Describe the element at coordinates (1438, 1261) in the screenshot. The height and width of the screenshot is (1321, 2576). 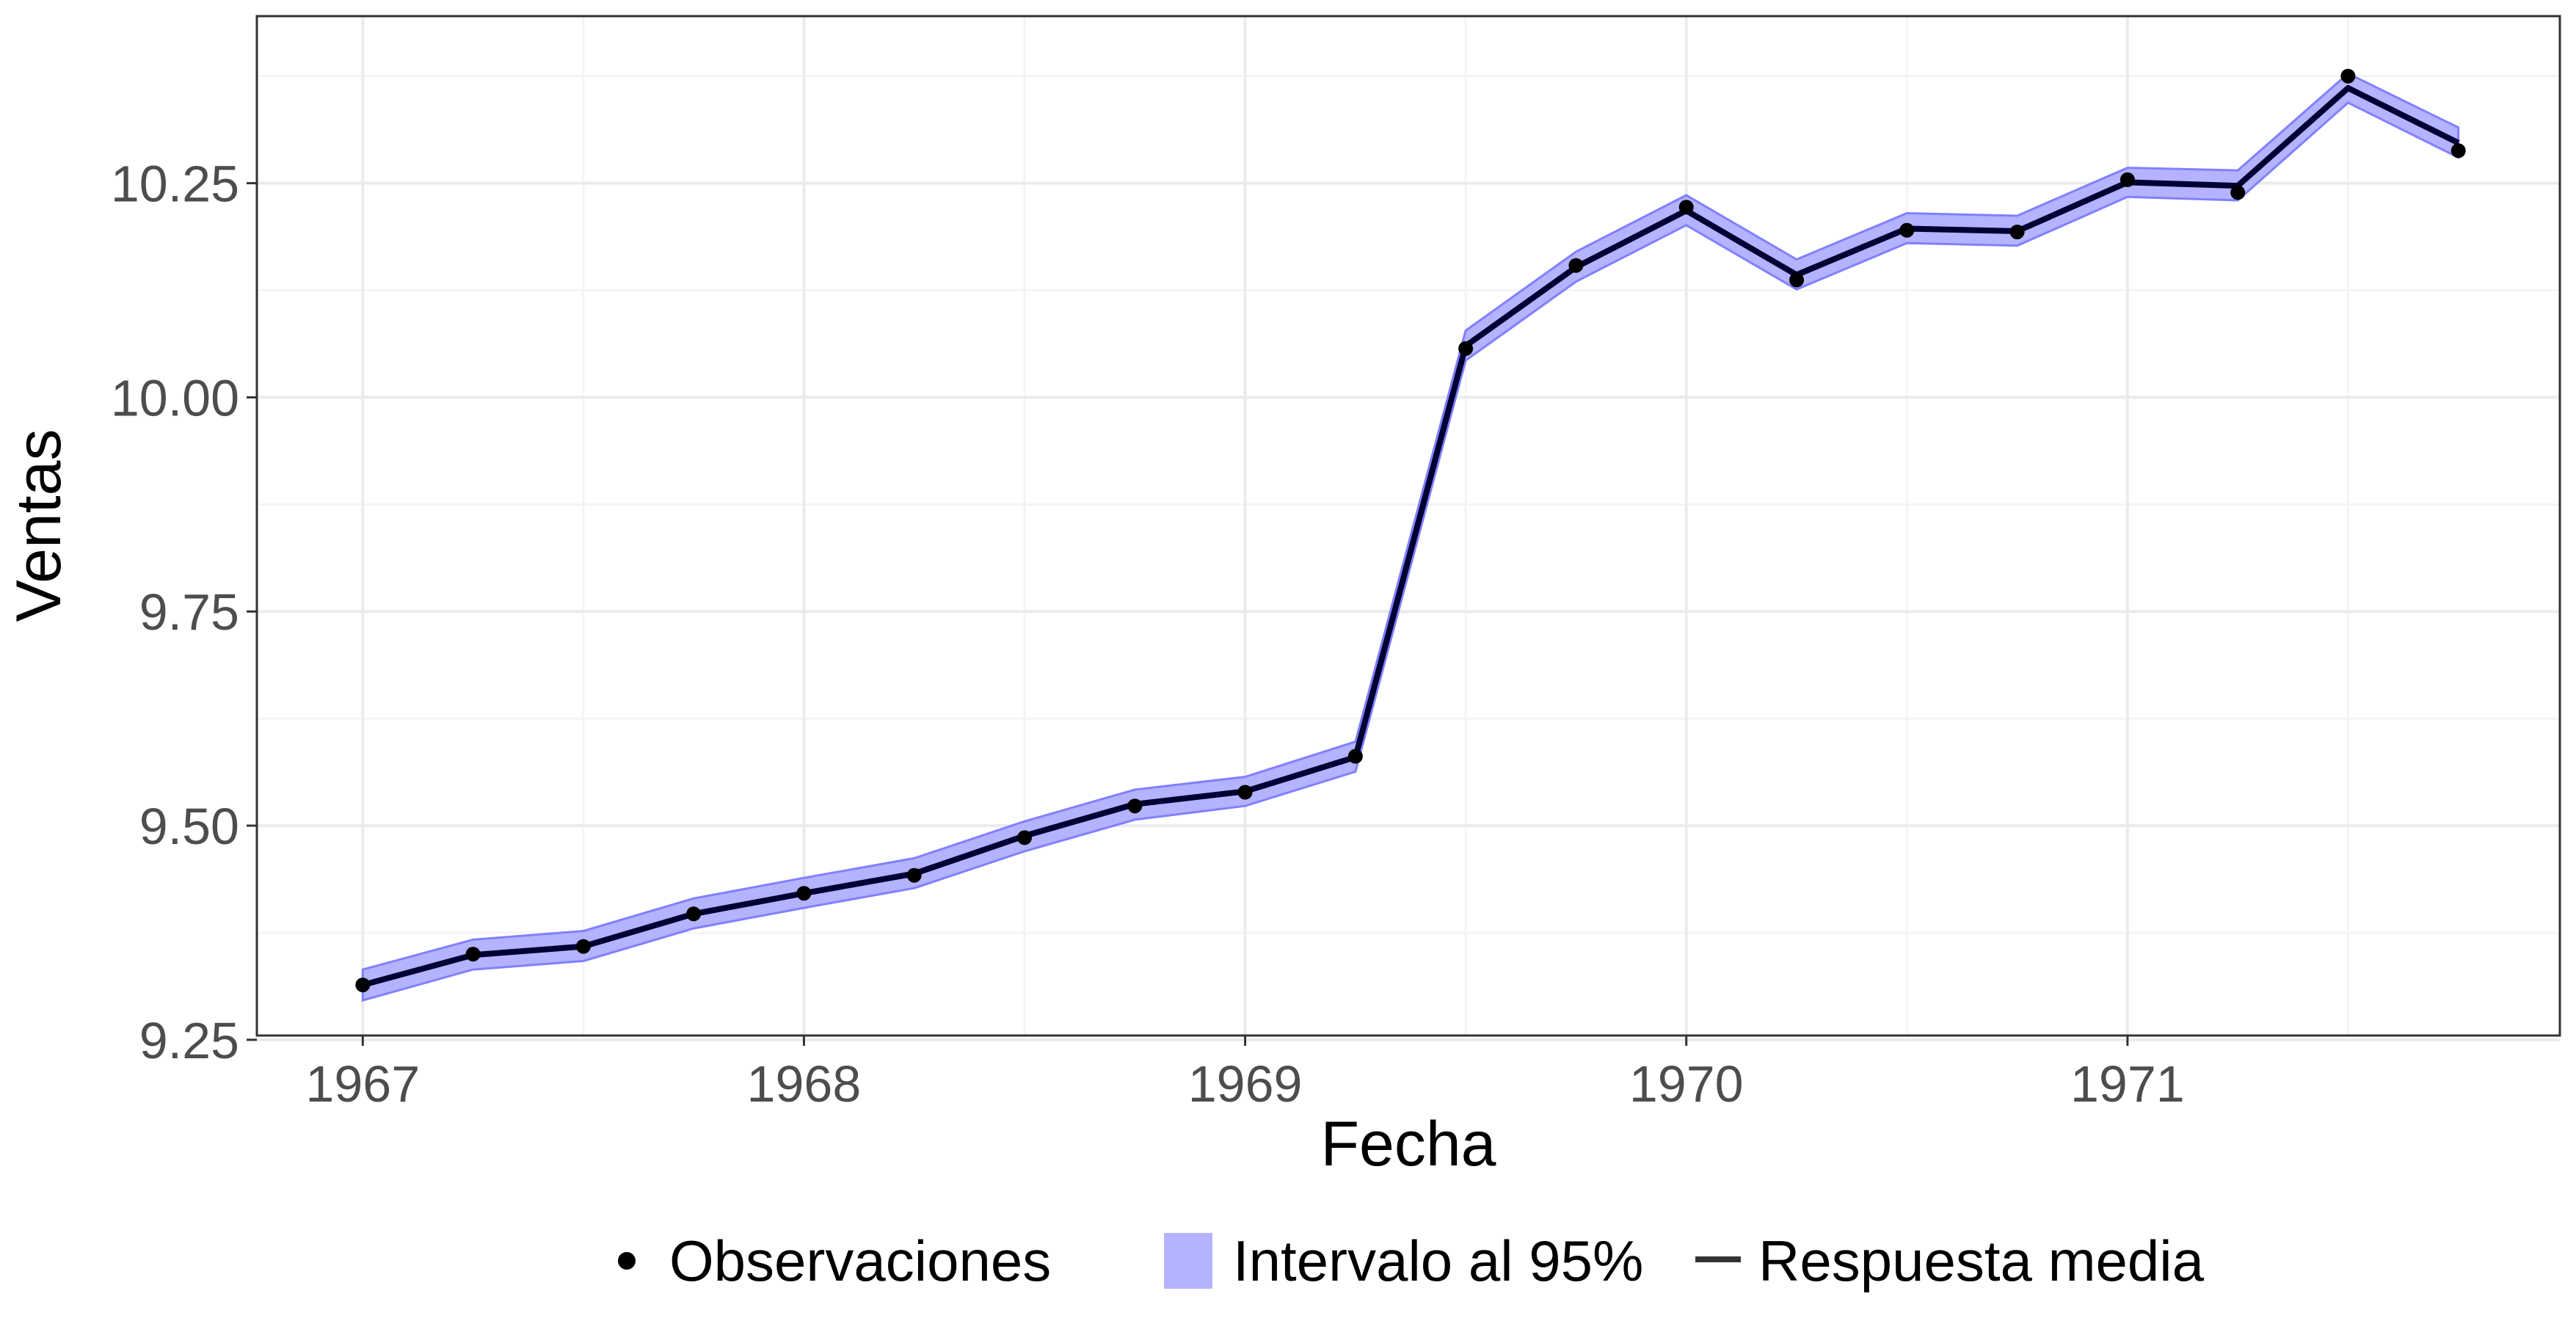
I see `legend-label-intervalo: Intervalo al 95%` at that location.